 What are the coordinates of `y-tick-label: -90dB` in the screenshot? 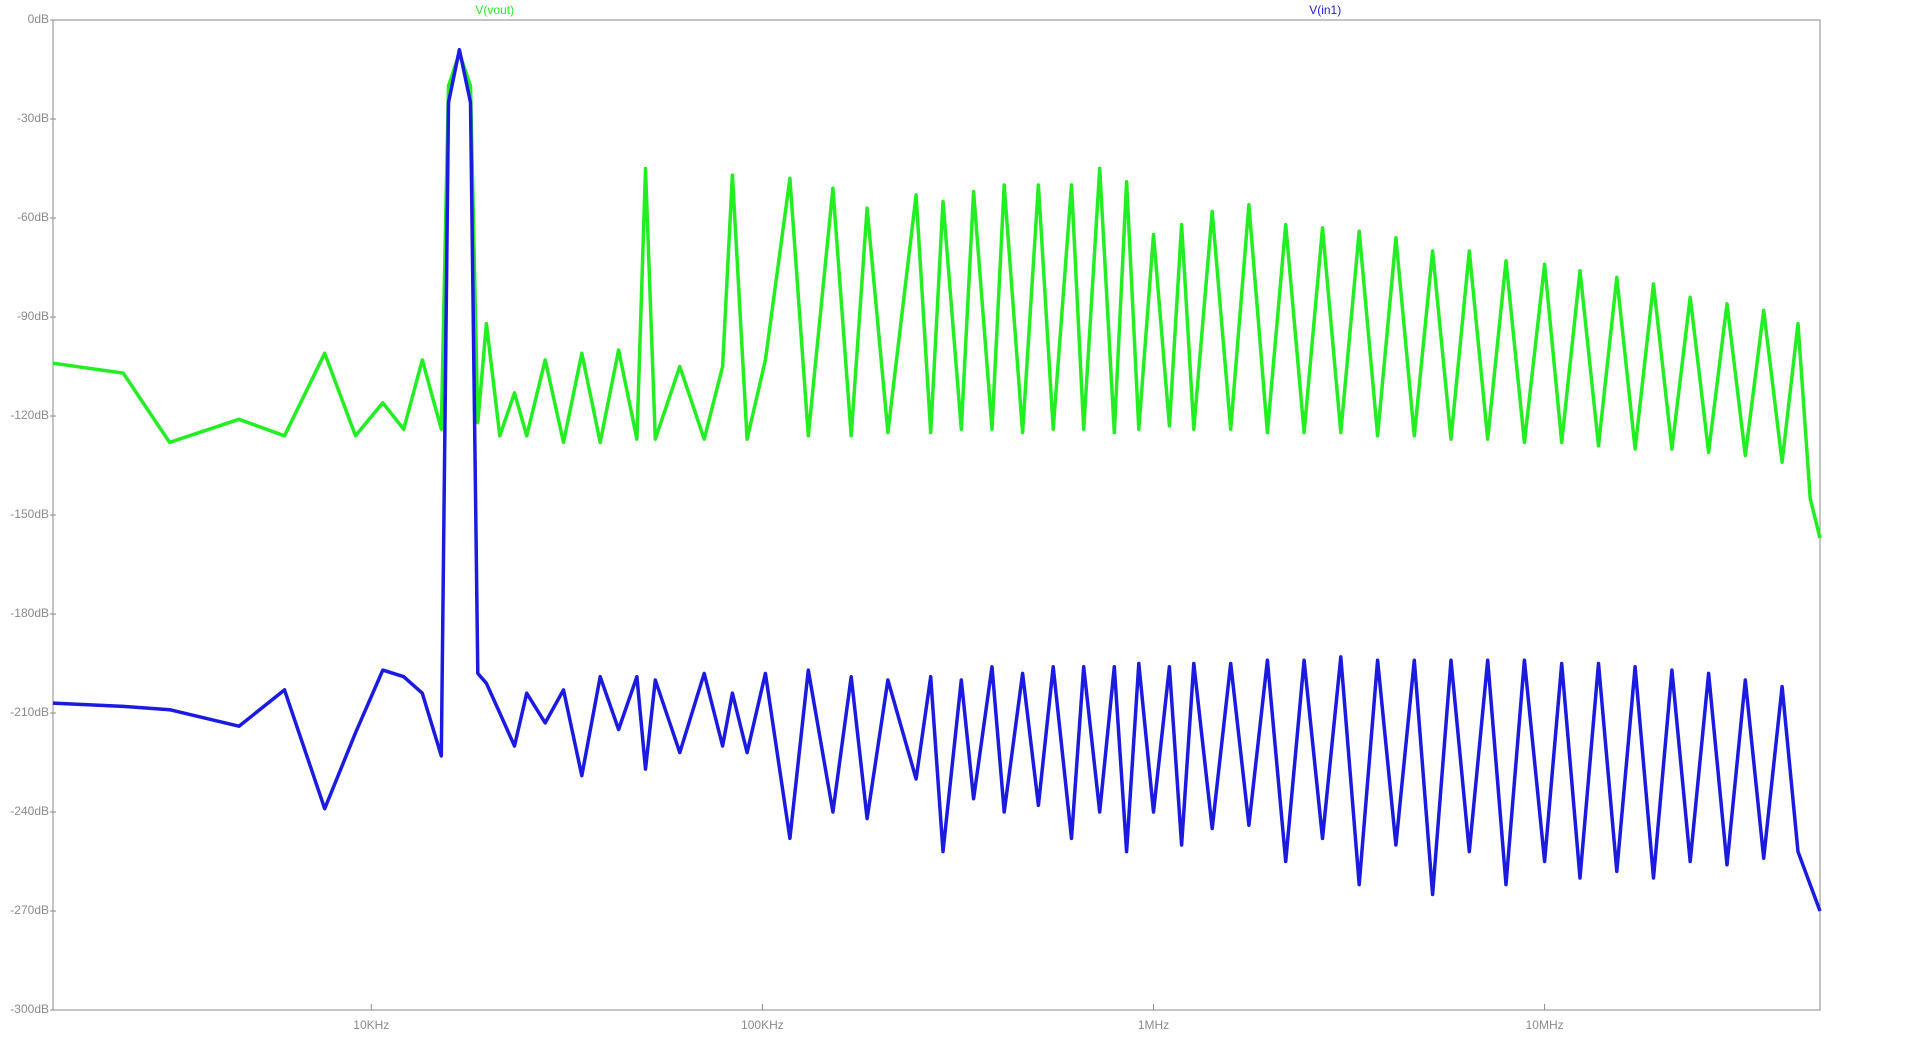 It's located at (33, 316).